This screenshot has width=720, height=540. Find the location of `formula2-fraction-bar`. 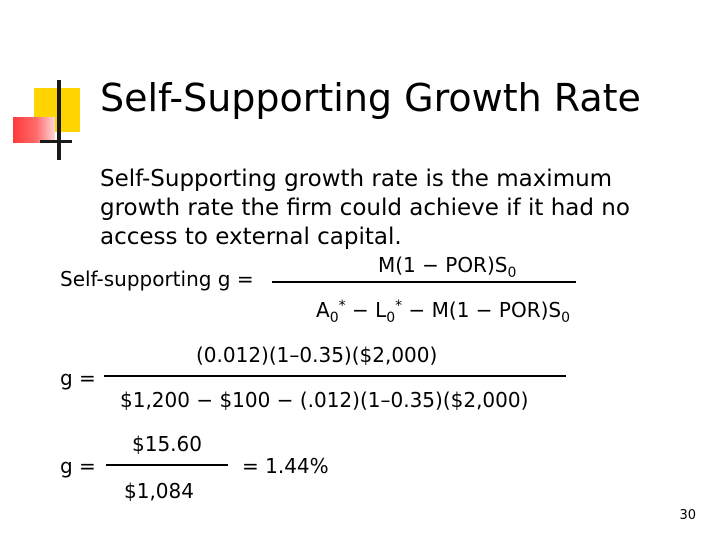

formula2-fraction-bar is located at coordinates (335, 376).